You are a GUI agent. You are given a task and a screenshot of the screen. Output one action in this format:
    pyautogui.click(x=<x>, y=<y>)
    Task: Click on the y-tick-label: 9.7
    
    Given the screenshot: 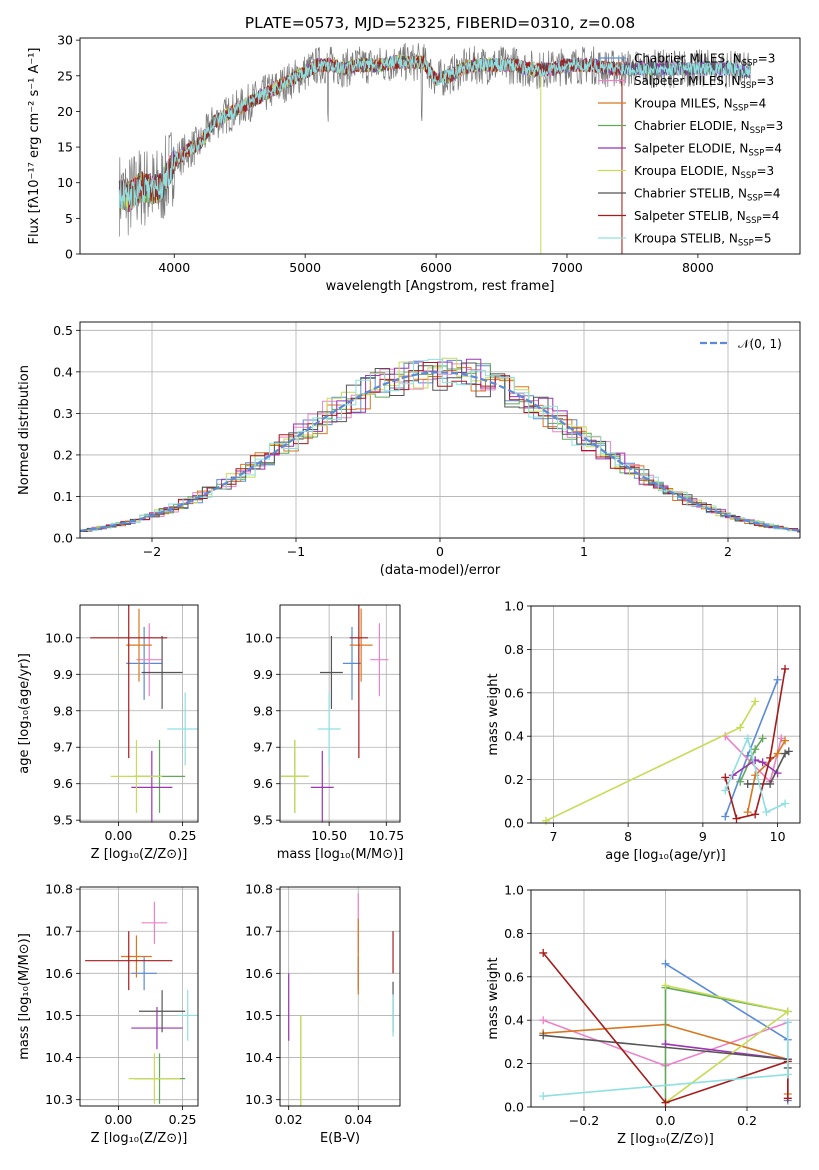 What is the action you would take?
    pyautogui.click(x=263, y=747)
    